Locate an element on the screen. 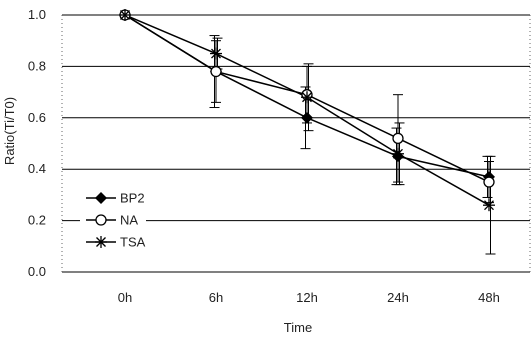 This screenshot has height=347, width=532. y-tick-label: 0.0 is located at coordinates (37, 271).